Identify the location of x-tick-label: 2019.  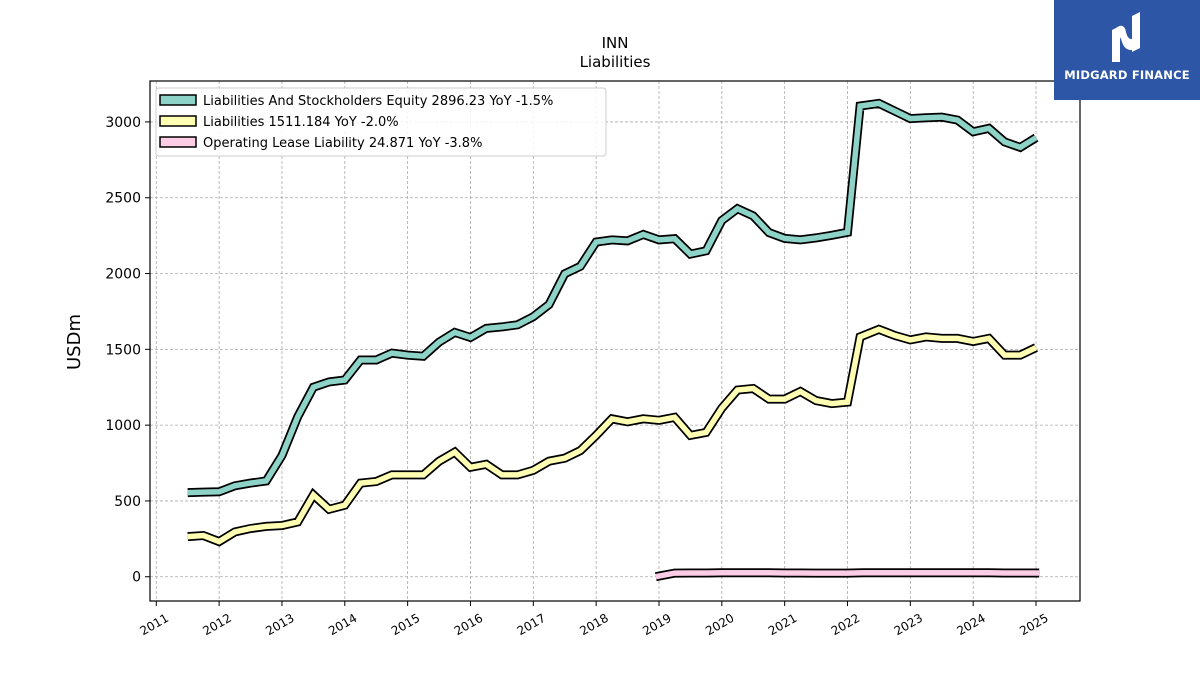
(656, 624).